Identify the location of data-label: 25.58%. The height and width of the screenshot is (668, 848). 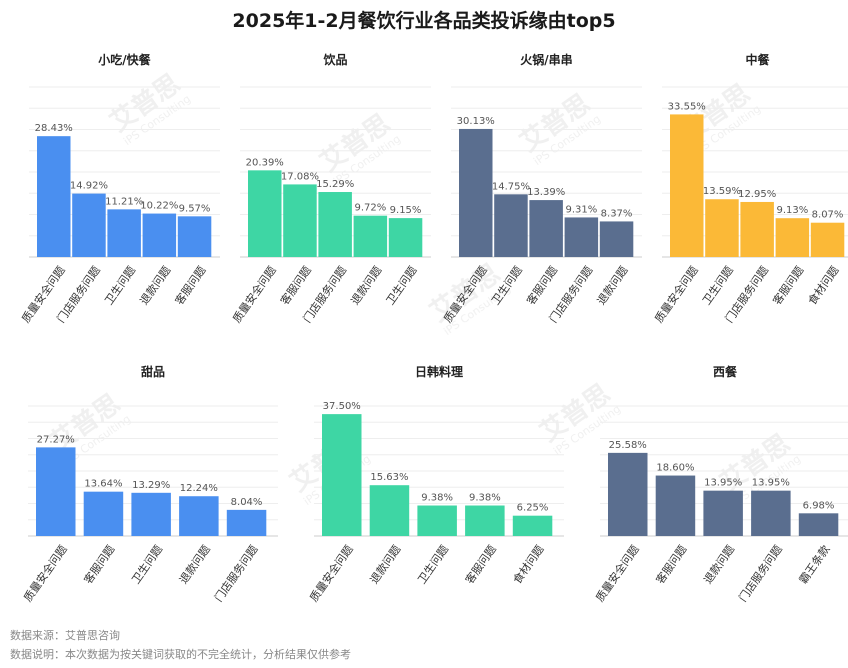
(628, 445).